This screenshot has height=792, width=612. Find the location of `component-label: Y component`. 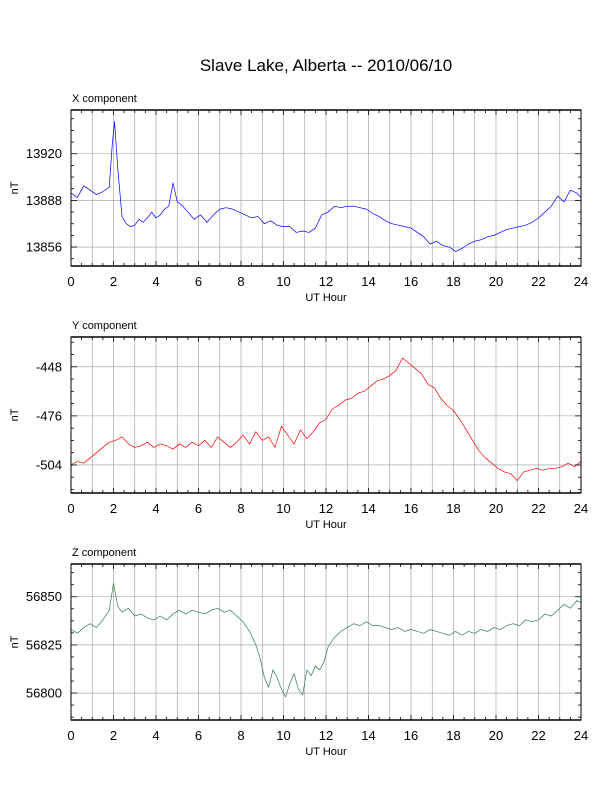

component-label: Y component is located at coordinates (104, 326).